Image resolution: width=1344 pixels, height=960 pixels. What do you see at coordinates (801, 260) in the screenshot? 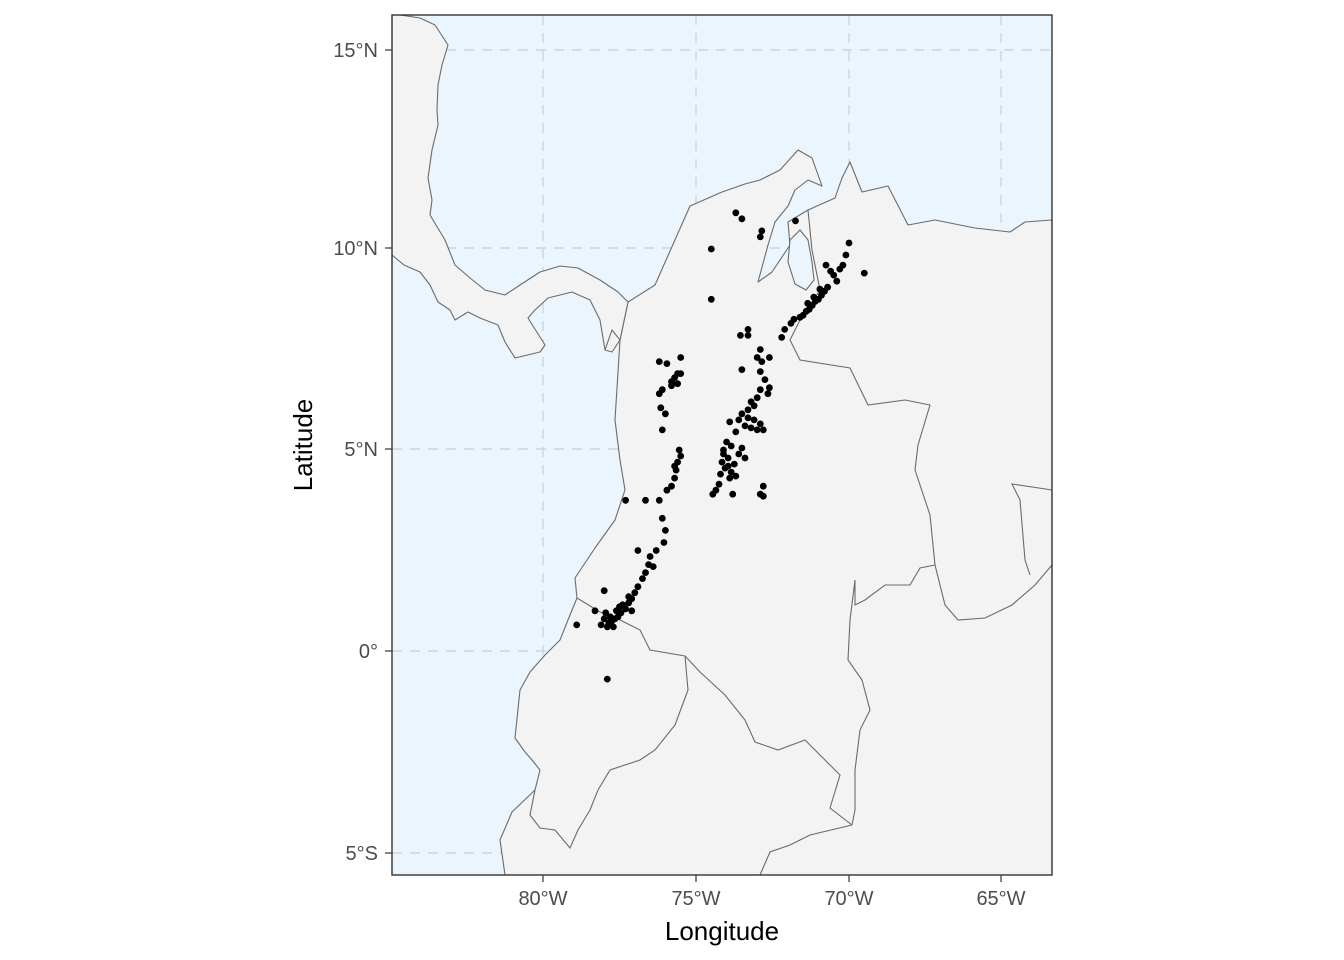
I see `lake-maracaibo` at bounding box center [801, 260].